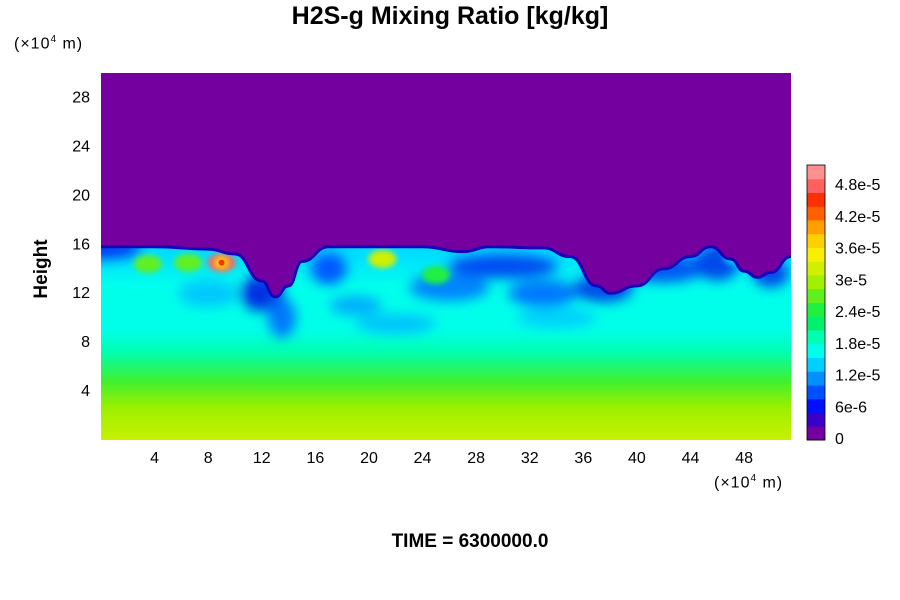 Image resolution: width=900 pixels, height=600 pixels. What do you see at coordinates (857, 312) in the screenshot?
I see `colorbar-tick-label: 2.4e-5` at bounding box center [857, 312].